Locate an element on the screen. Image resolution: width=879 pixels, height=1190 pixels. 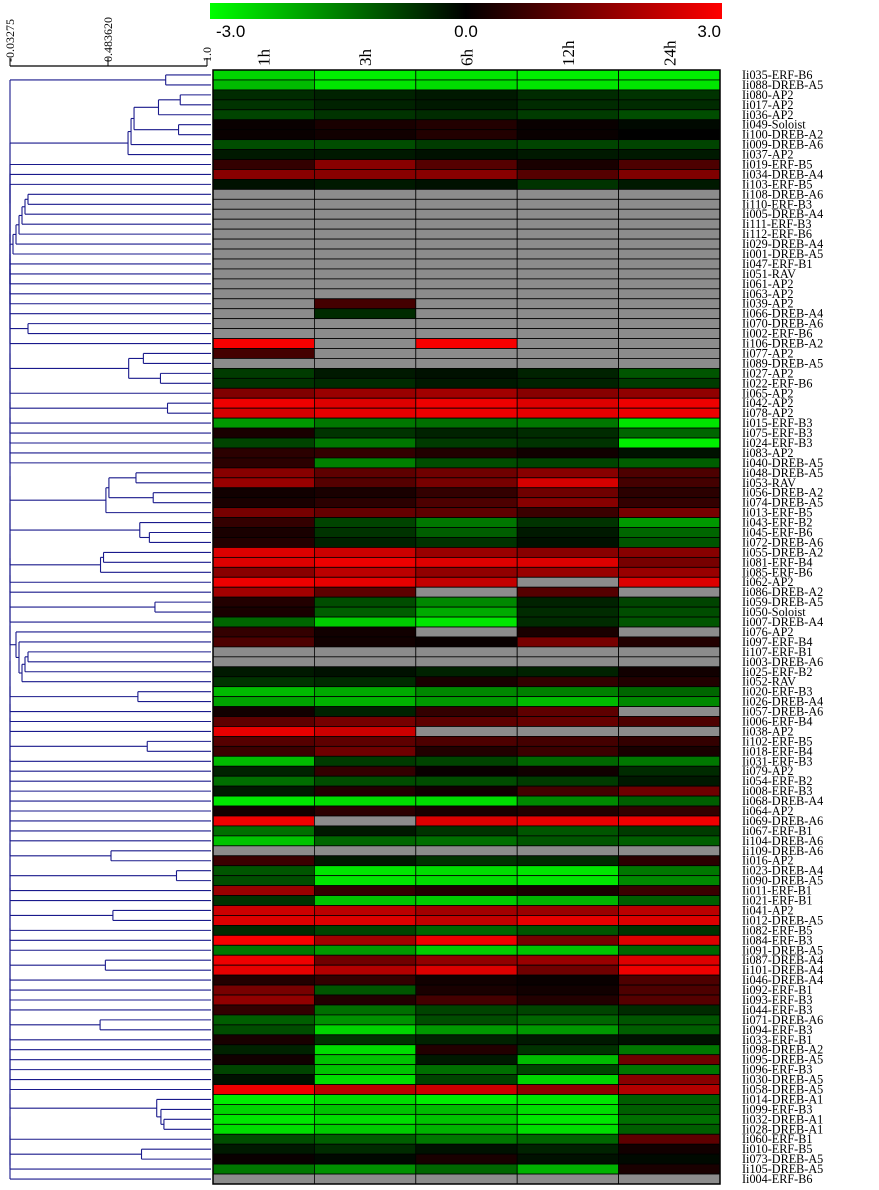
row-label: Ii025-ERF-B2 is located at coordinates (777, 672).